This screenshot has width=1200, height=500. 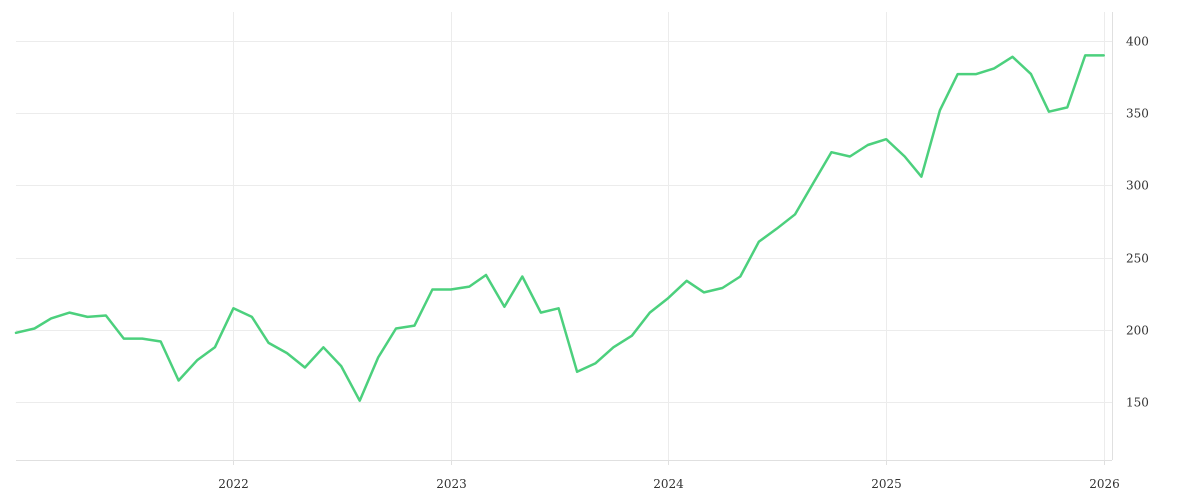 What do you see at coordinates (1137, 186) in the screenshot?
I see `y-tick-label: 300` at bounding box center [1137, 186].